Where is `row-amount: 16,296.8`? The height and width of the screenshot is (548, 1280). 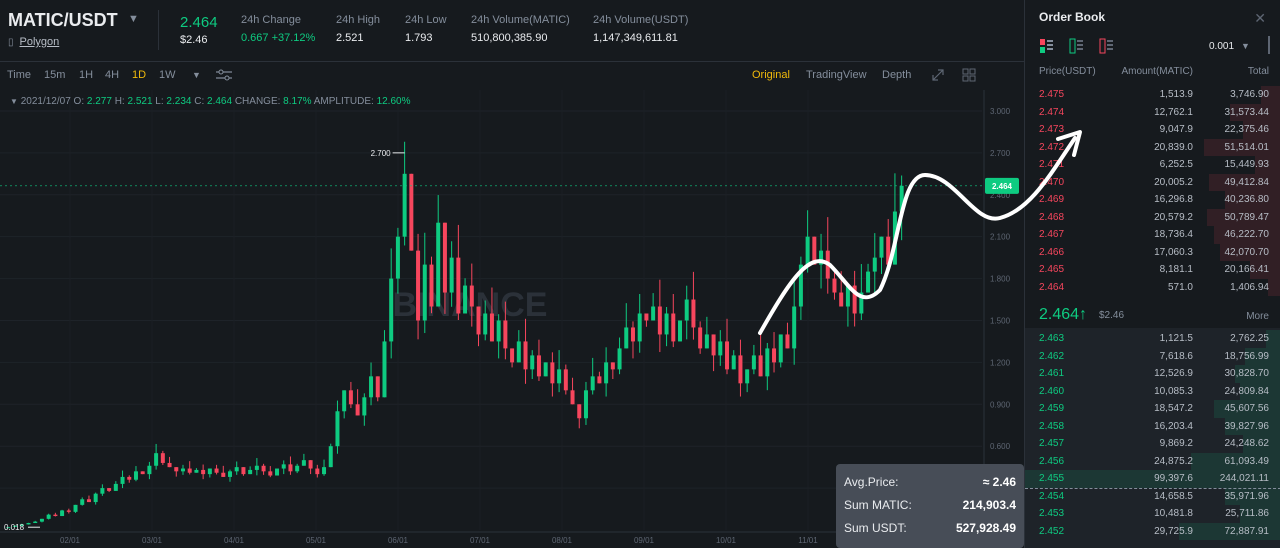 row-amount: 16,296.8 is located at coordinates (1173, 199).